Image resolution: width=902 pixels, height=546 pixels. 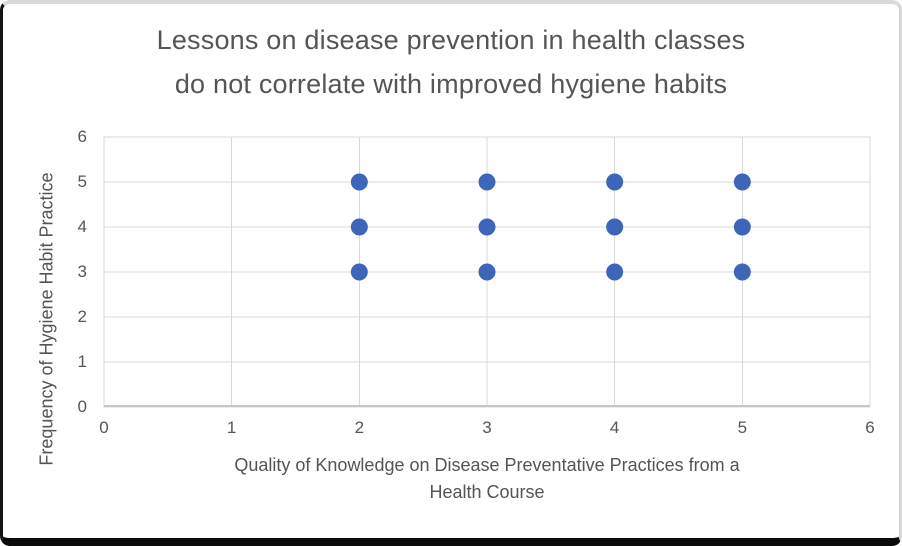 What do you see at coordinates (104, 427) in the screenshot?
I see `x-tick-label: 0` at bounding box center [104, 427].